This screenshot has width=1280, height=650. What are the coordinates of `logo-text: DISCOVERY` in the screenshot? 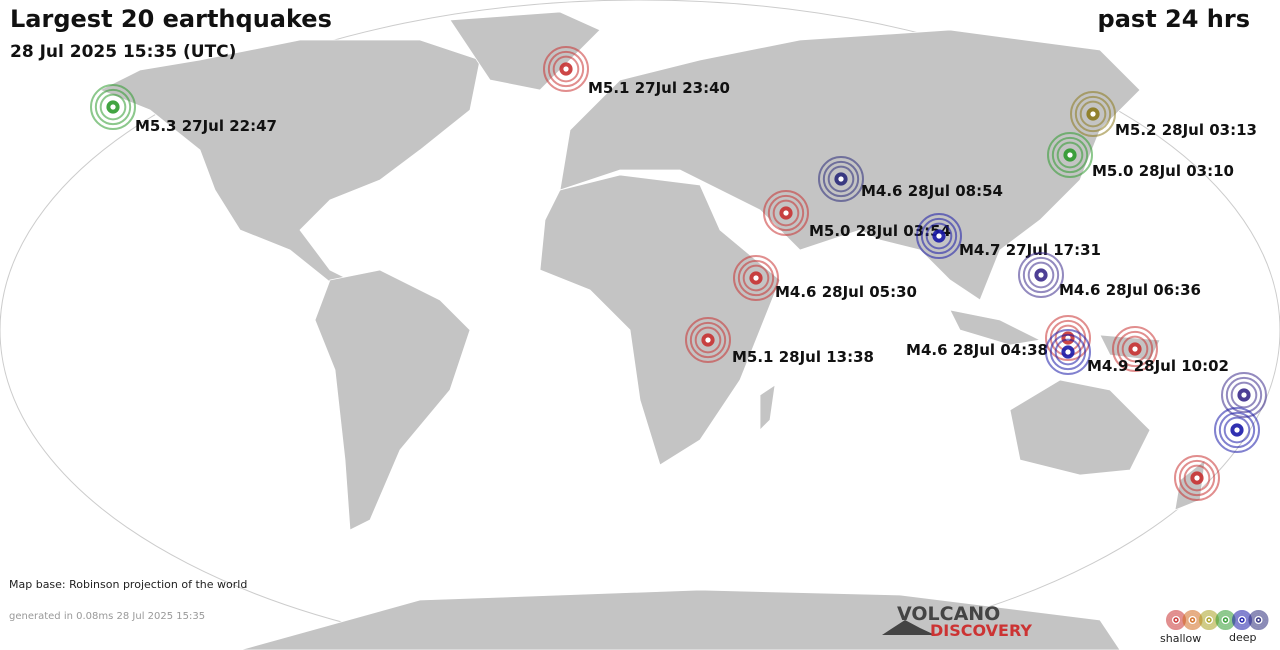 It's located at (981, 630).